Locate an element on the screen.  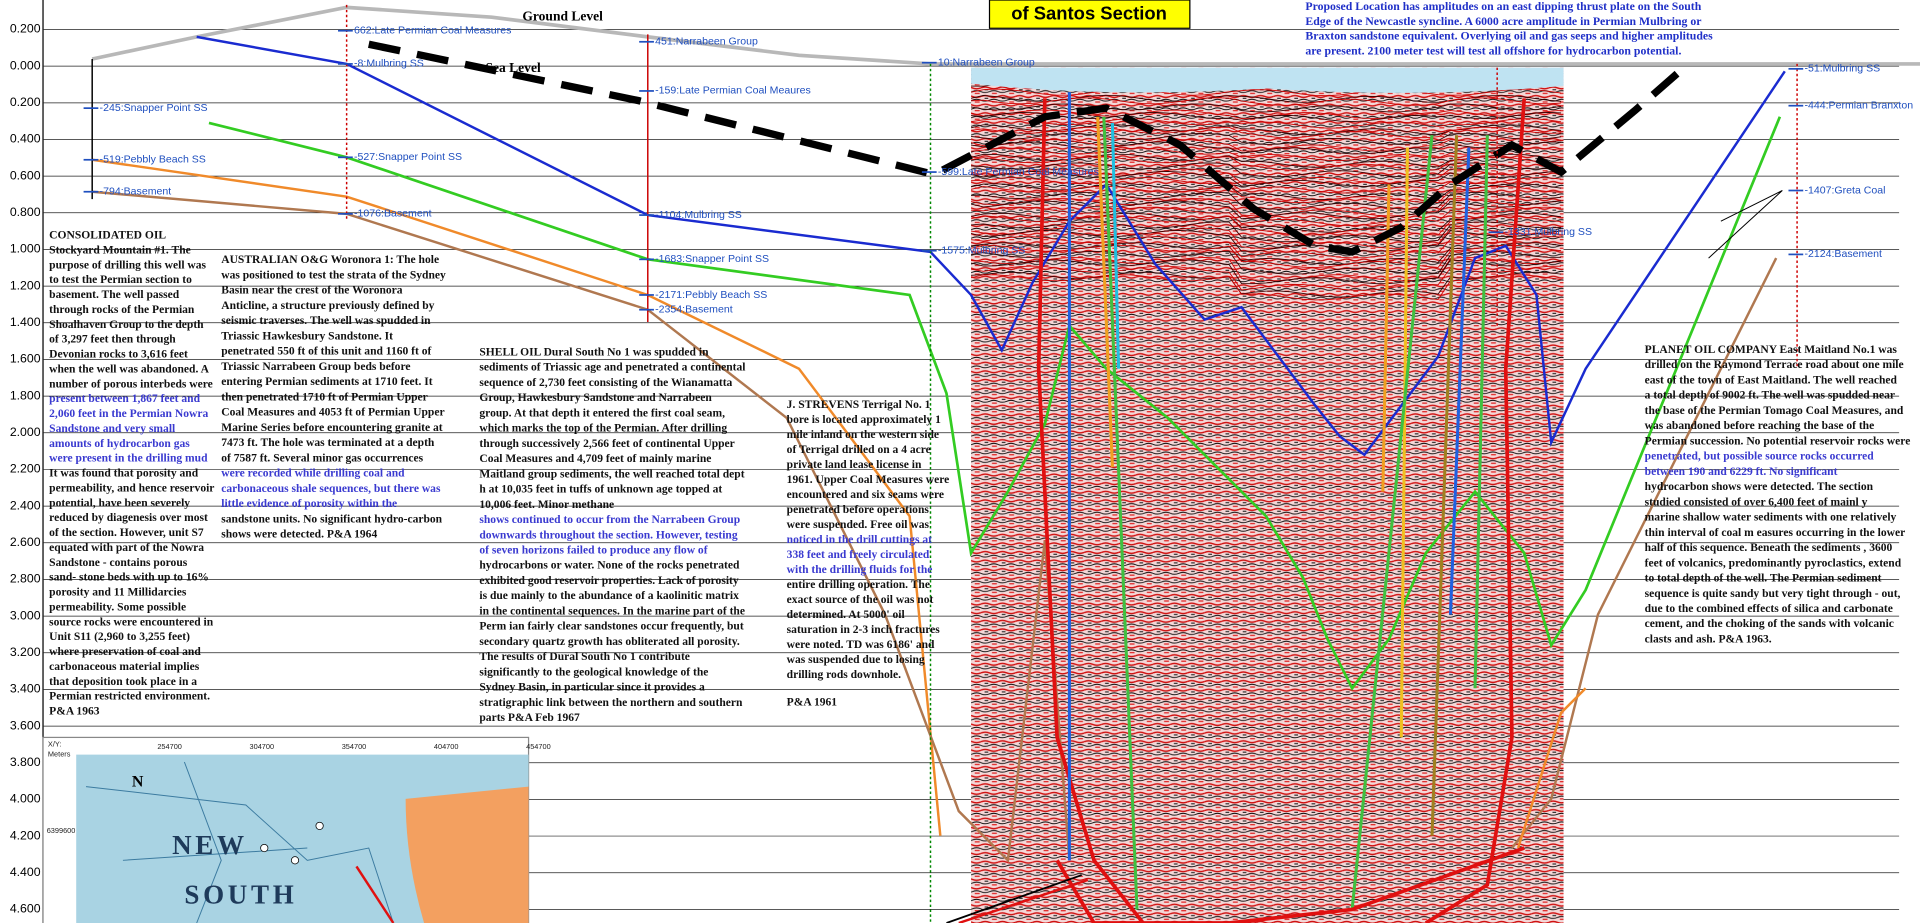
note-line: encountered and six seams were is located at coordinates (865, 495).